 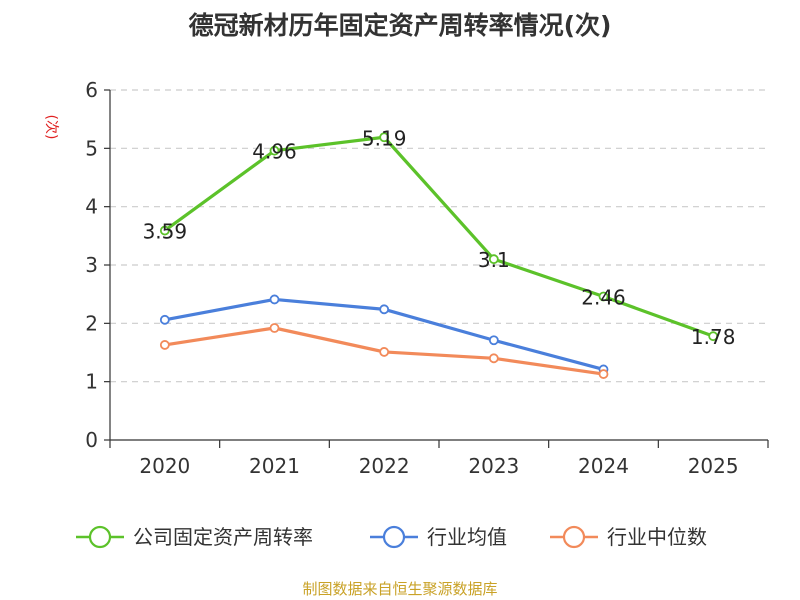 I want to click on y-tick-label: 4, so click(x=91, y=207).